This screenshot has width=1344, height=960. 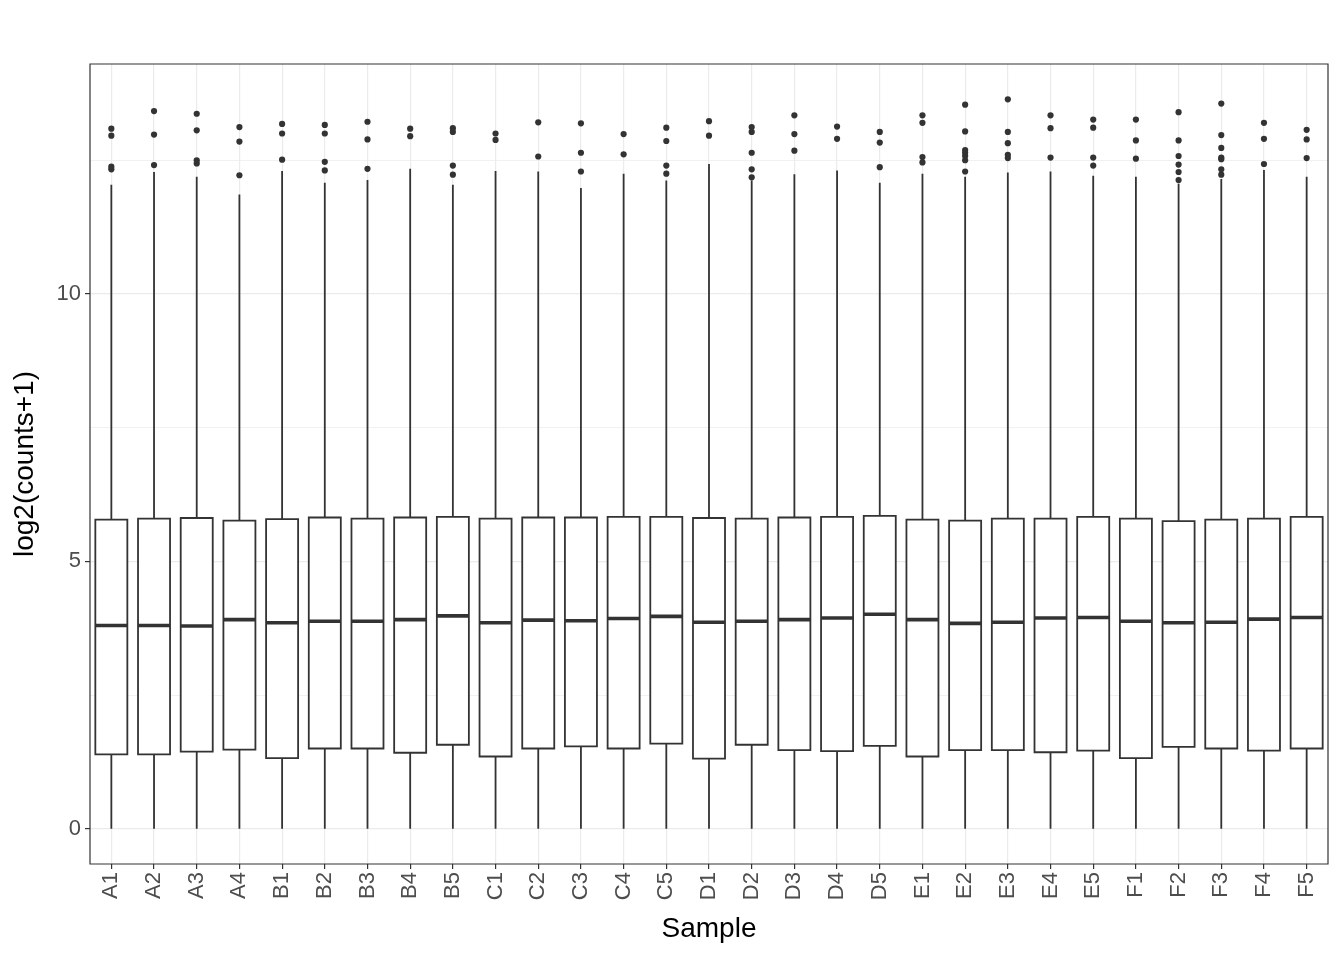 What do you see at coordinates (409, 885) in the screenshot?
I see `x-tick-label: B4` at bounding box center [409, 885].